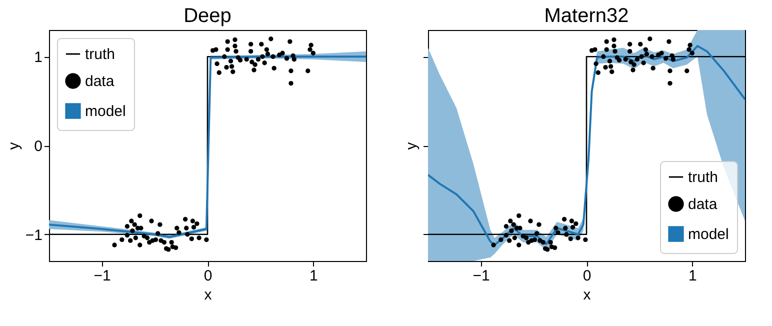 Image resolution: width=772 pixels, height=326 pixels. What do you see at coordinates (38, 146) in the screenshot?
I see `y-tick-label: 0` at bounding box center [38, 146].